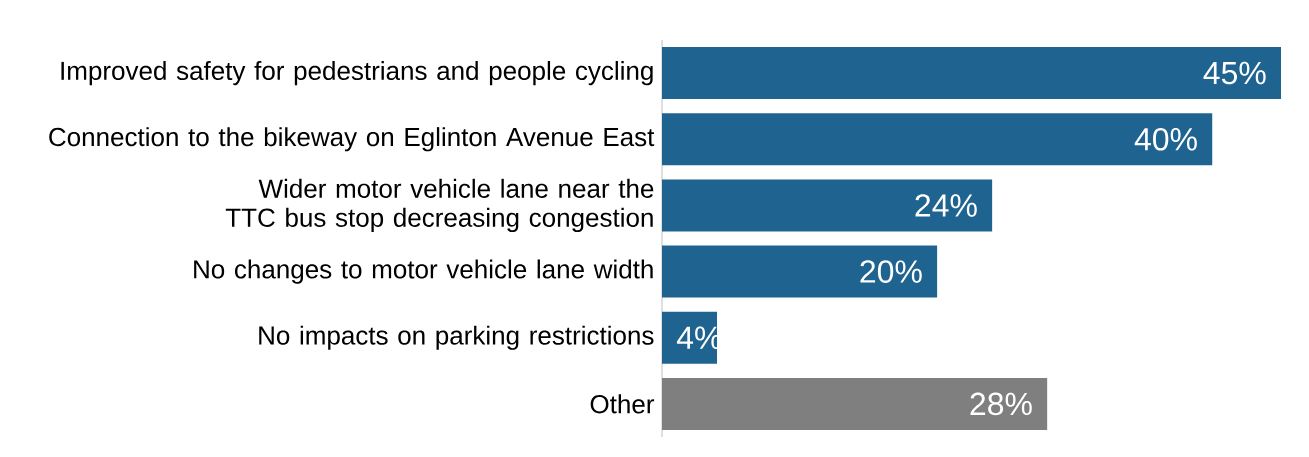 The width and height of the screenshot is (1309, 457). What do you see at coordinates (1001, 404) in the screenshot?
I see `data-label: 28%` at bounding box center [1001, 404].